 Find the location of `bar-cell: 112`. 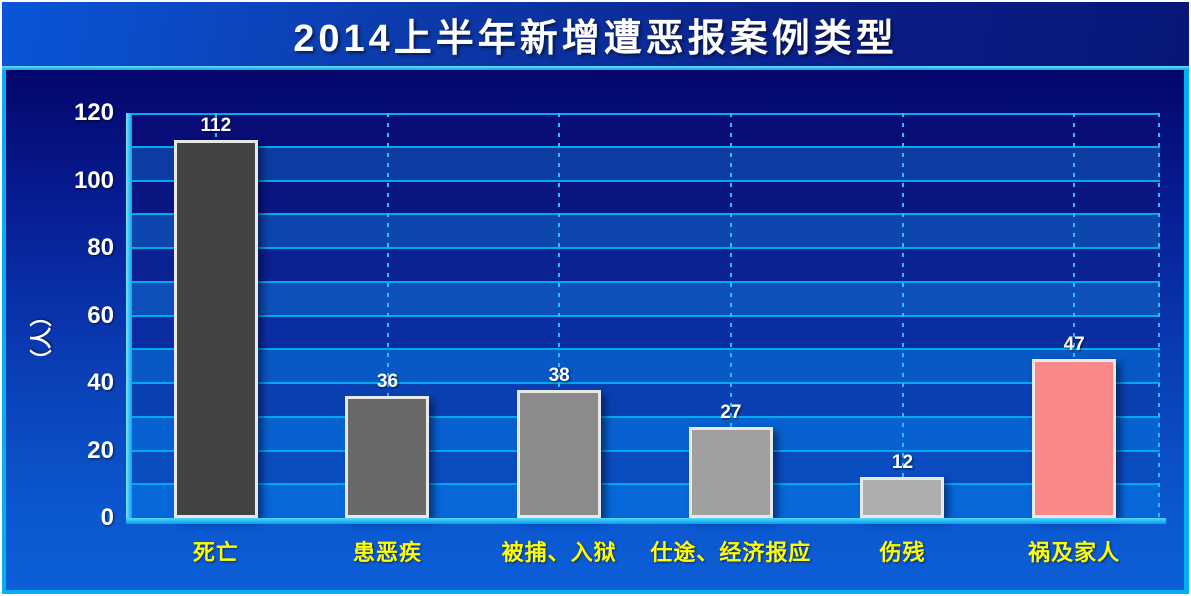

bar-cell: 112 is located at coordinates (216, 315).